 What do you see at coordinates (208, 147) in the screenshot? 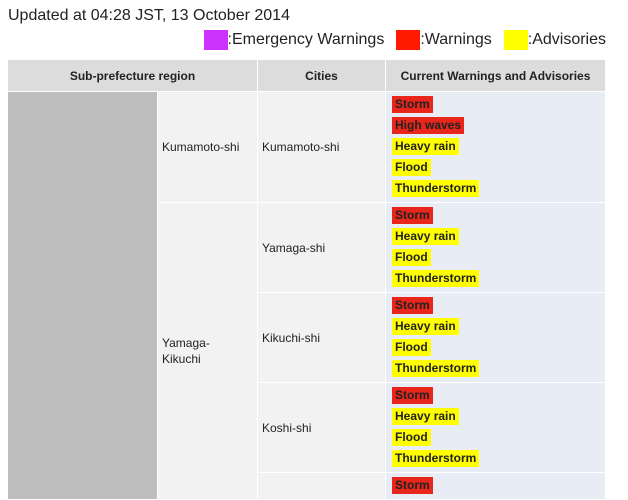
I see `subregion-cell: Kumamoto-shi` at bounding box center [208, 147].